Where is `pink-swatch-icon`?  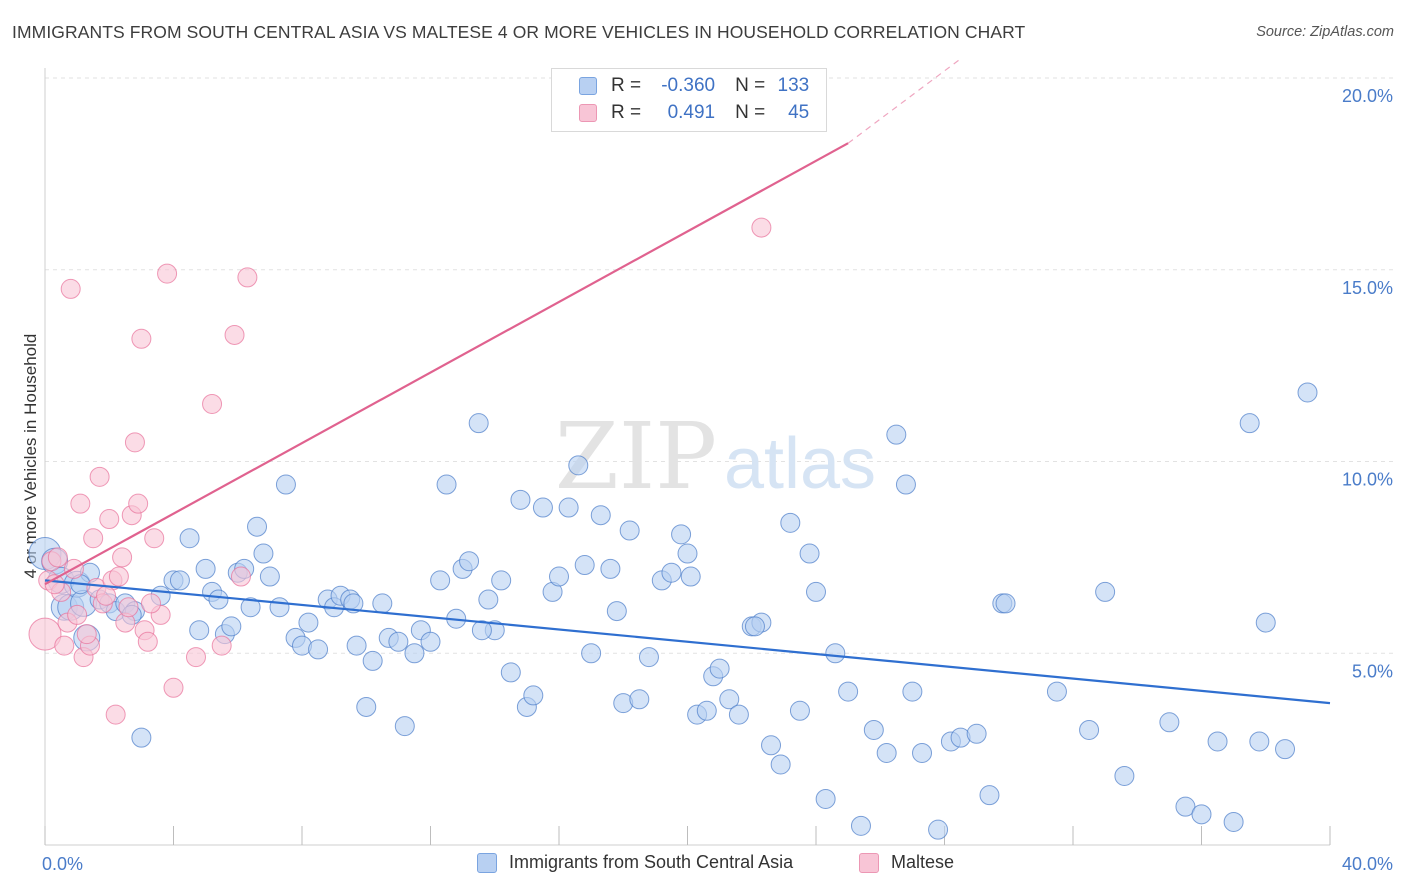
pink-swatch-icon is located at coordinates (588, 113).